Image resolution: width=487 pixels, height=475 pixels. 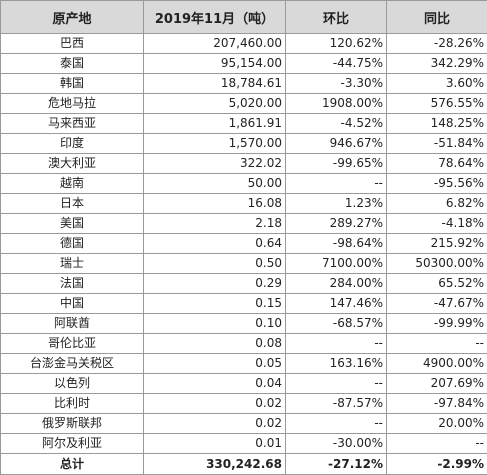 I want to click on cell-mom: -68.57%, so click(x=336, y=324).